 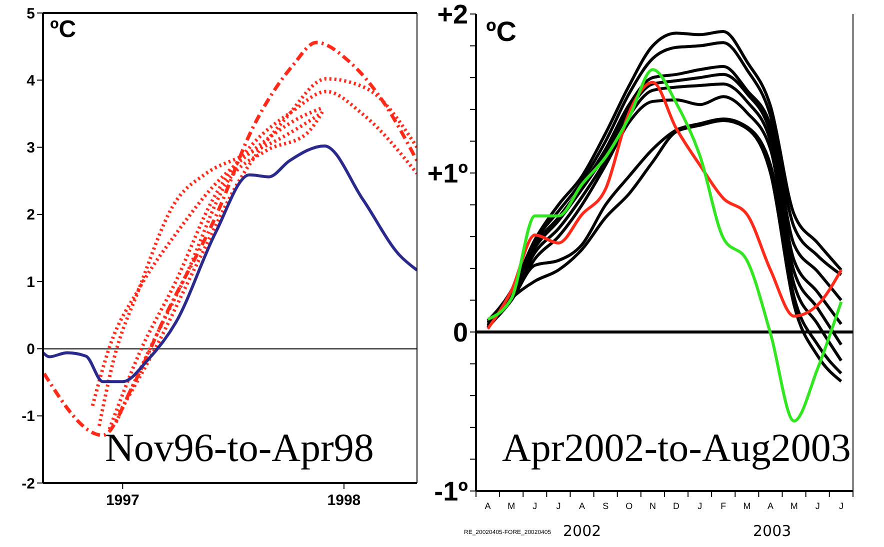 I want to click on y-tick-label: 3, so click(x=30, y=148).